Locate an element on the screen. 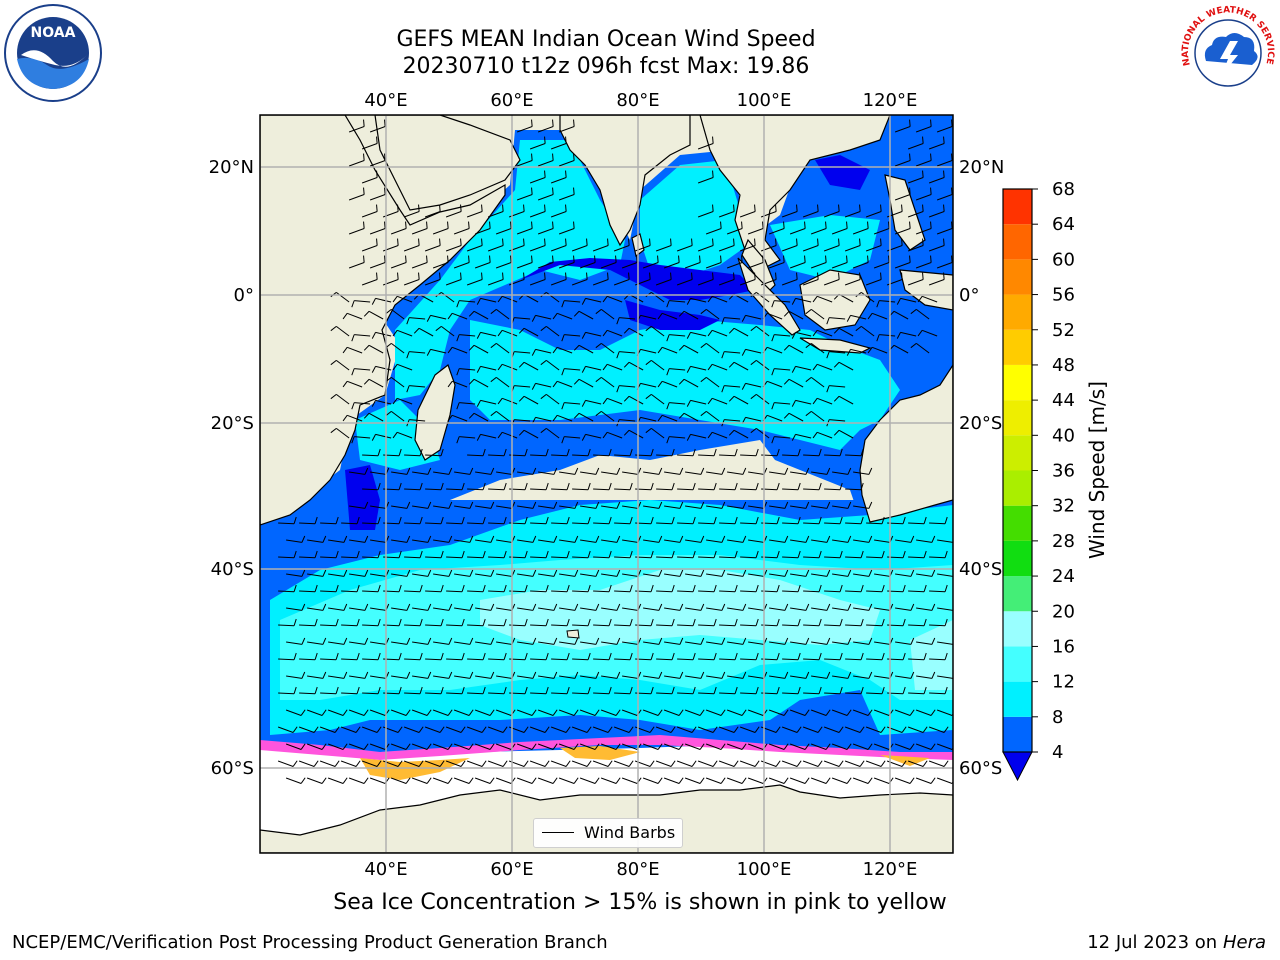  sea-ice-edge-pink is located at coordinates (606, 747).